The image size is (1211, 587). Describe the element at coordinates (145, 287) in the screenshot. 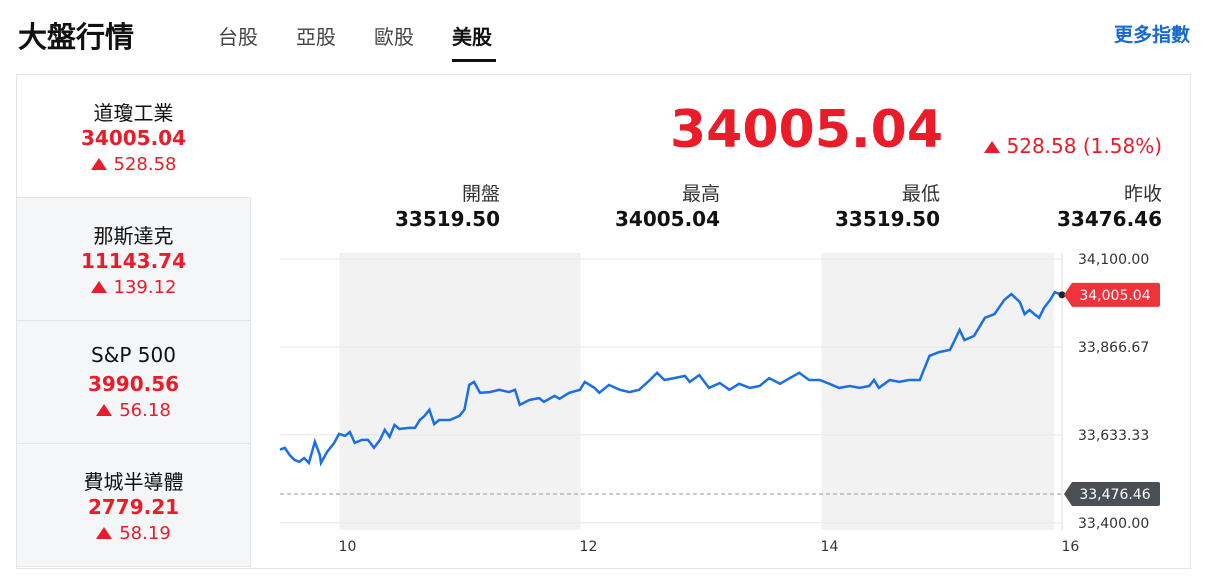

I see `index-change-text: 139.12` at that location.